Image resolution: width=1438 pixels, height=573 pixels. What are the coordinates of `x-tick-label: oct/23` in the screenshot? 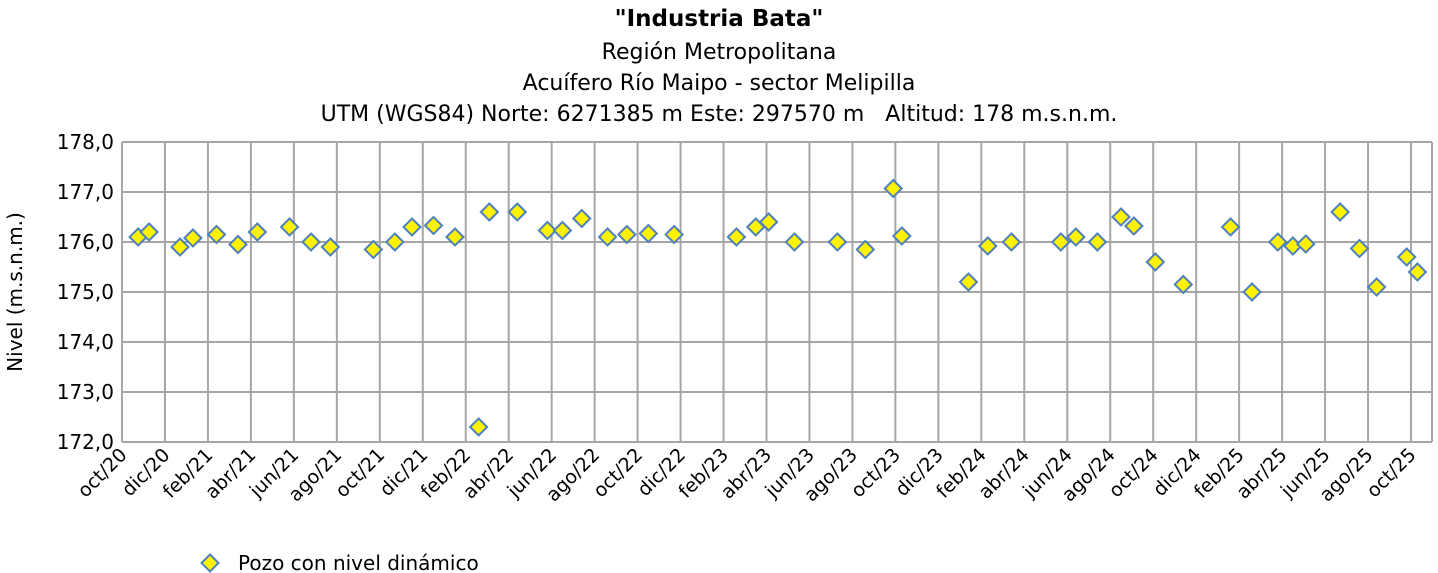 It's located at (876, 473).